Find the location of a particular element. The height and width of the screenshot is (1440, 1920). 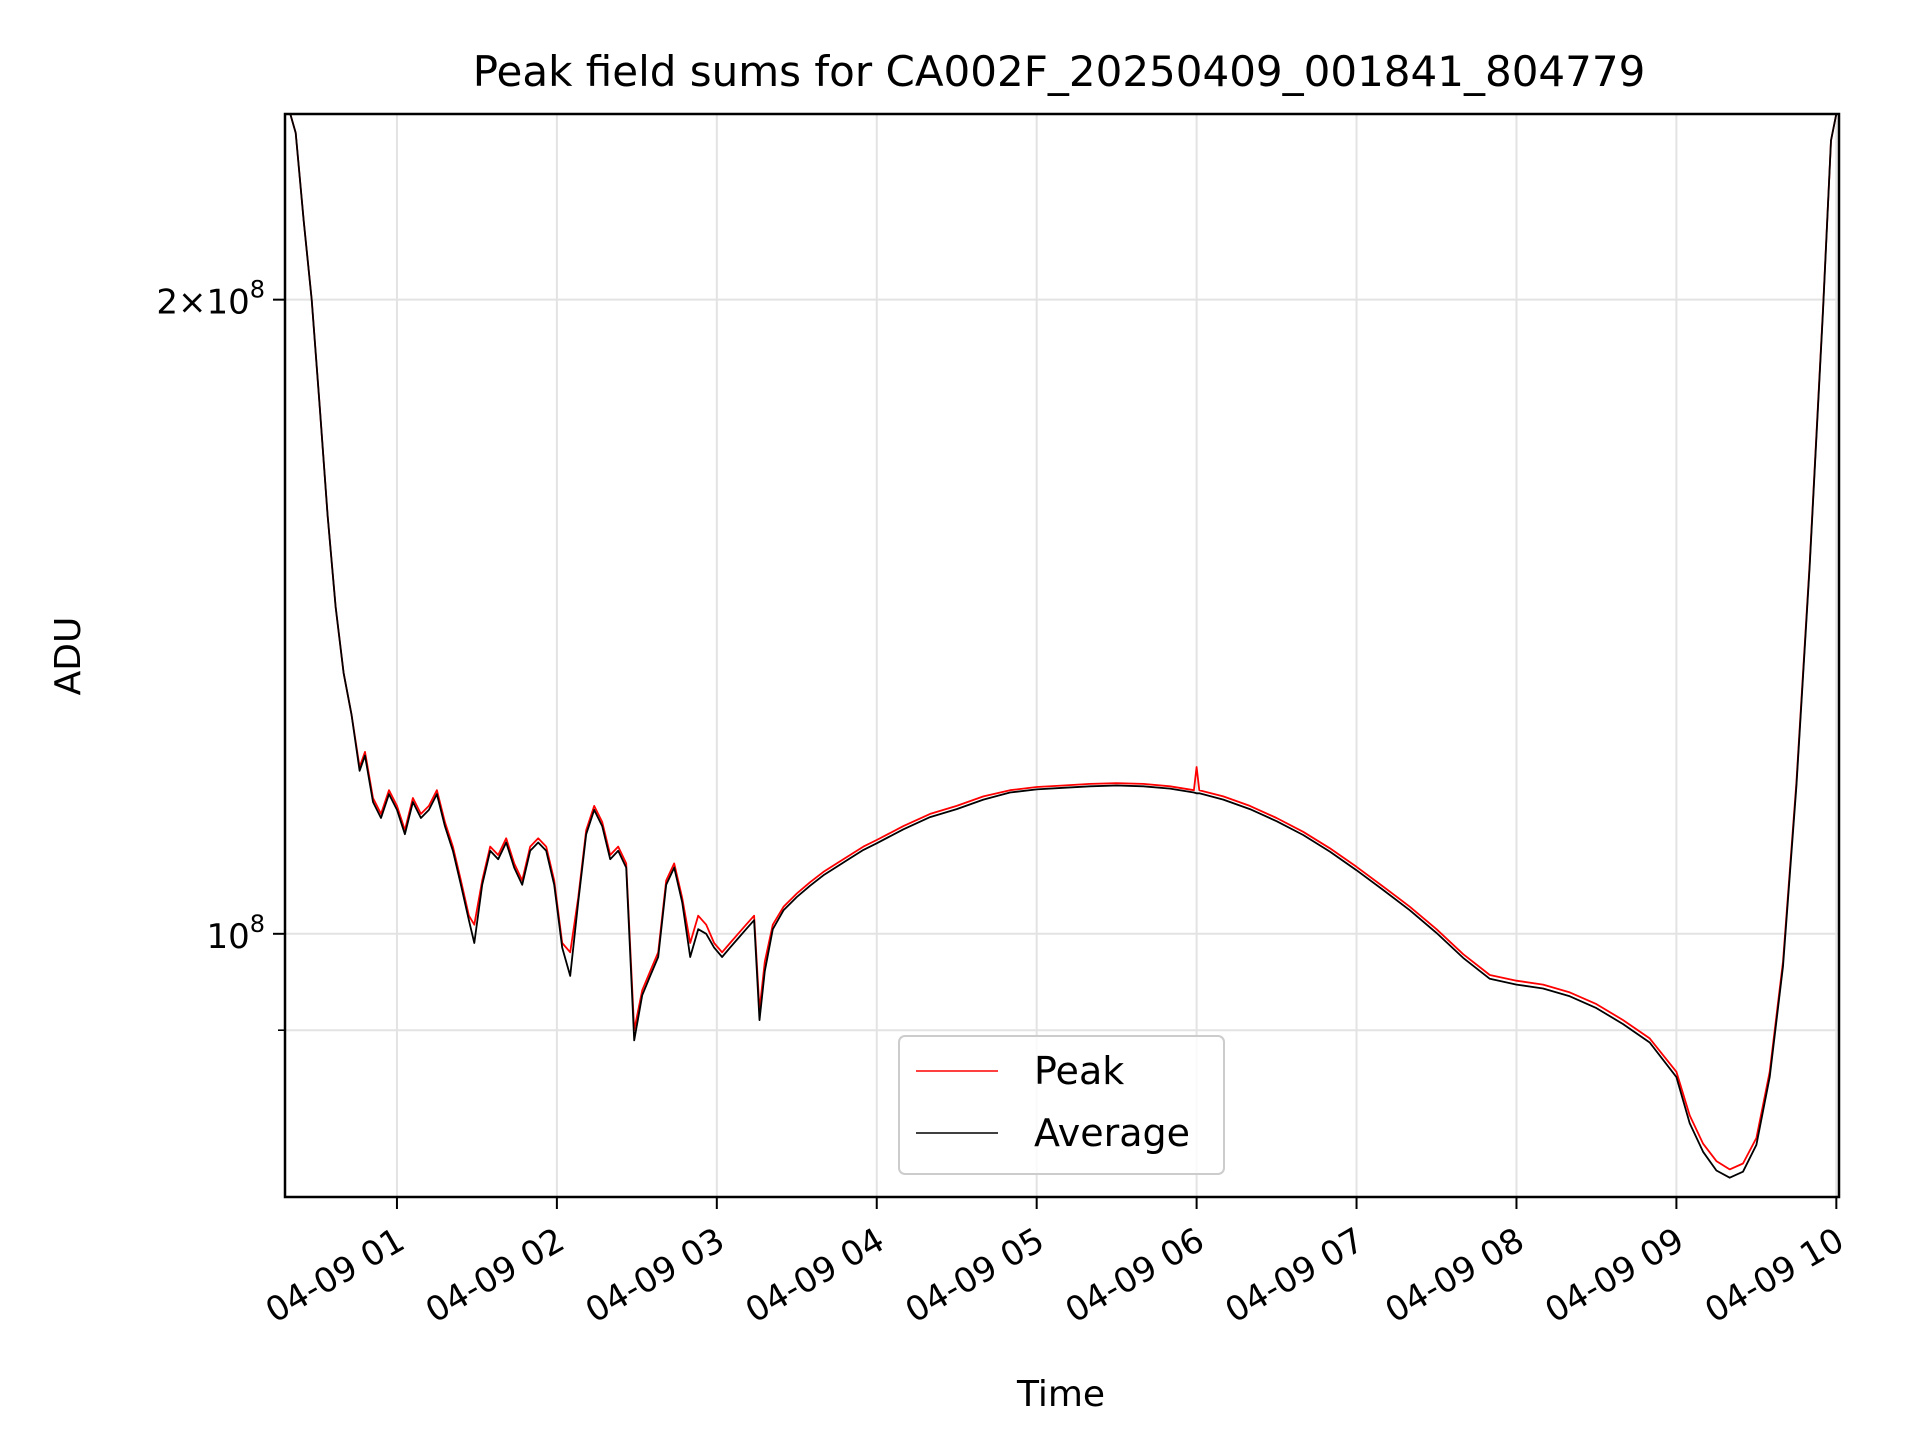

y-axis: 108 2×108 is located at coordinates (220, 653).